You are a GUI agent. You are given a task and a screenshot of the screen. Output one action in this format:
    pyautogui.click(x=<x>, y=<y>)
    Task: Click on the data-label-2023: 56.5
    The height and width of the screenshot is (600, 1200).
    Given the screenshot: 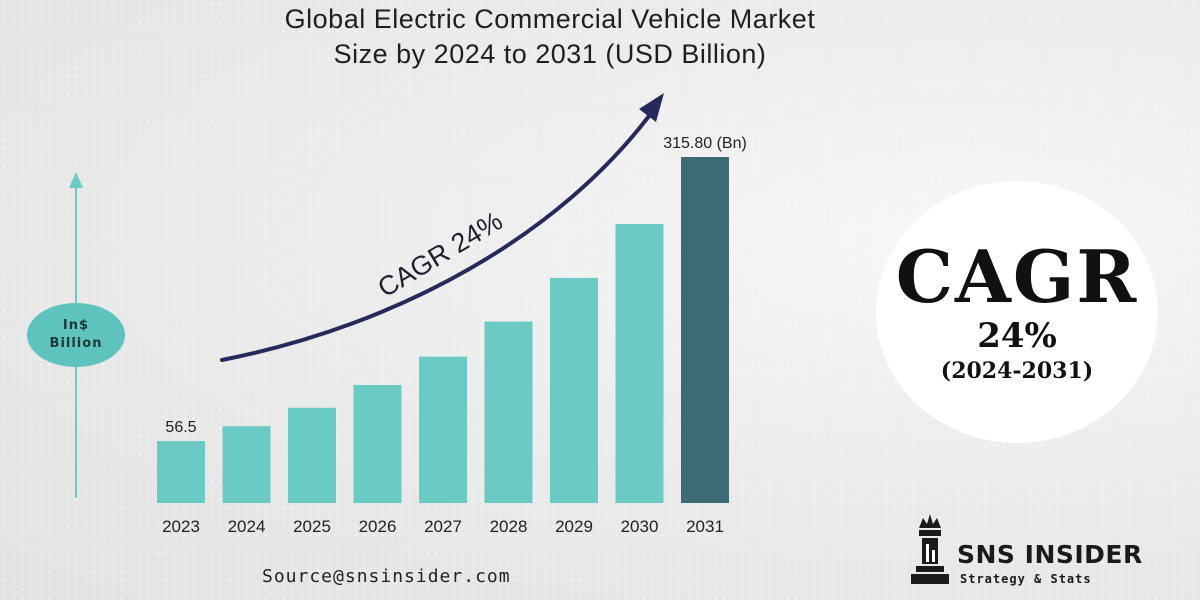 What is the action you would take?
    pyautogui.click(x=180, y=427)
    